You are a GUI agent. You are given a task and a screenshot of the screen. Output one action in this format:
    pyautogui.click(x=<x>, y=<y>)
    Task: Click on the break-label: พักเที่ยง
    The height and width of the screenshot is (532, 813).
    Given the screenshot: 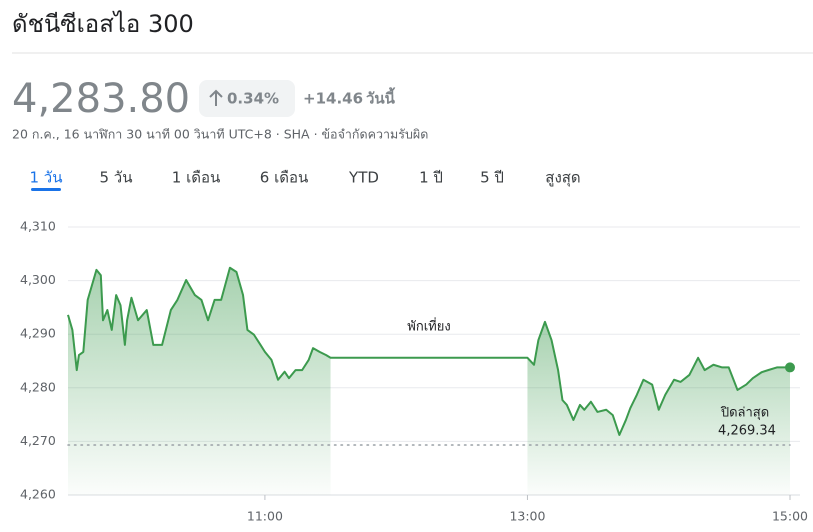 What is the action you would take?
    pyautogui.click(x=428, y=325)
    